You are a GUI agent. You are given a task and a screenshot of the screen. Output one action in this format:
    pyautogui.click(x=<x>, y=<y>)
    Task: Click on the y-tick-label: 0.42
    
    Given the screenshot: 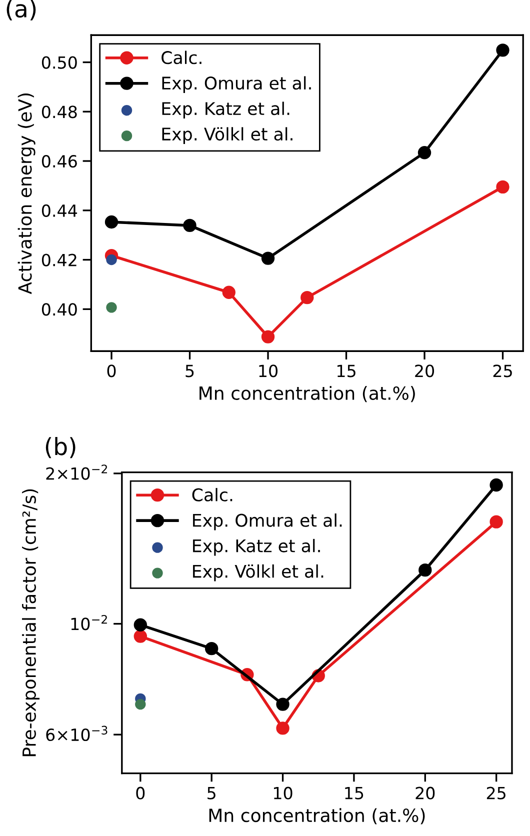 What is the action you would take?
    pyautogui.click(x=59, y=260)
    